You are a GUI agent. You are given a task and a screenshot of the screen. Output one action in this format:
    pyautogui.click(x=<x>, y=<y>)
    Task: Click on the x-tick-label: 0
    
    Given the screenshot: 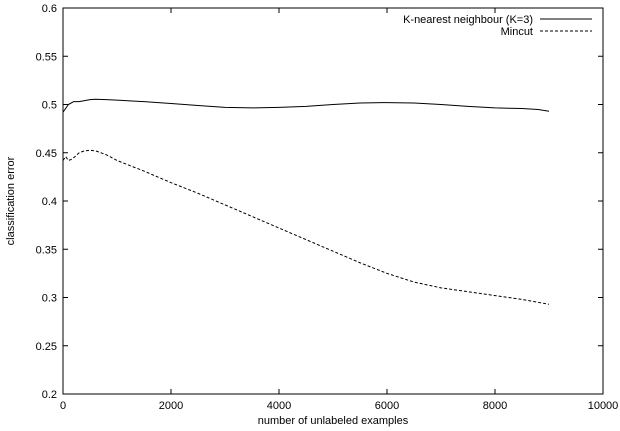 What is the action you would take?
    pyautogui.click(x=63, y=406)
    